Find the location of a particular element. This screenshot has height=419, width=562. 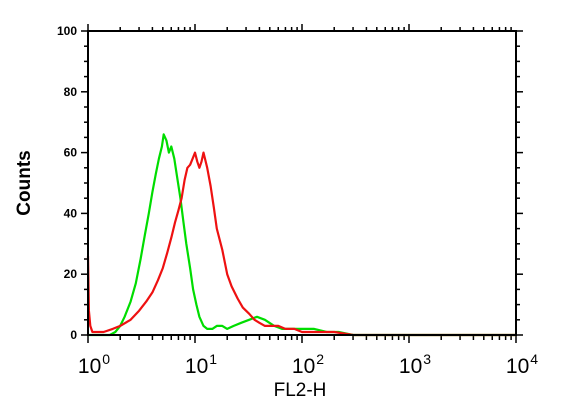

x-tick-label: 10³ is located at coordinates (415, 364).